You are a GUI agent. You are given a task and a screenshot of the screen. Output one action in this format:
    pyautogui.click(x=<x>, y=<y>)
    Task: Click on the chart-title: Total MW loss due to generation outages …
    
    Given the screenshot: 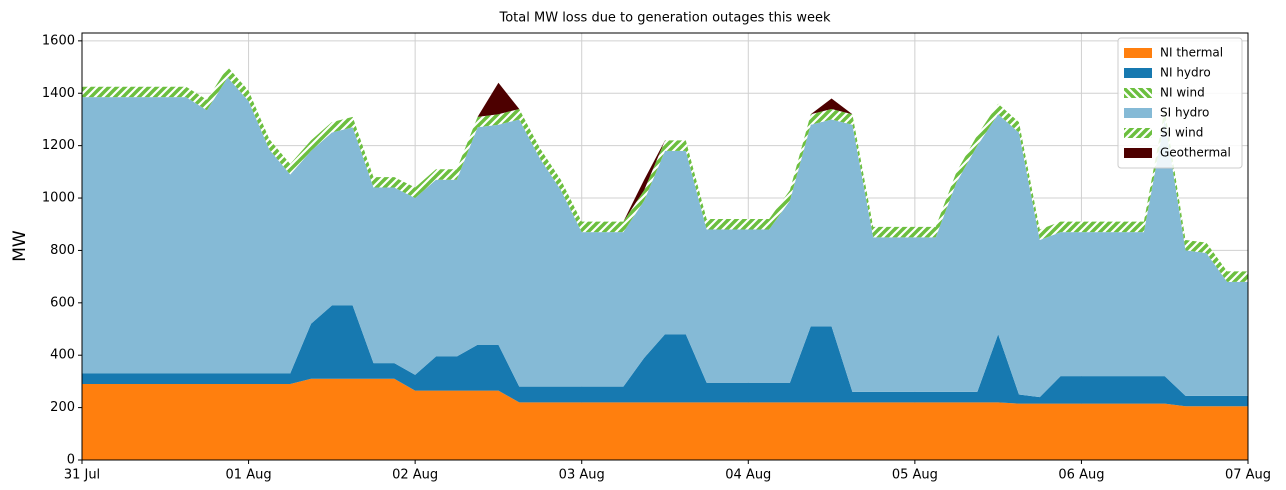 What is the action you would take?
    pyautogui.click(x=665, y=18)
    